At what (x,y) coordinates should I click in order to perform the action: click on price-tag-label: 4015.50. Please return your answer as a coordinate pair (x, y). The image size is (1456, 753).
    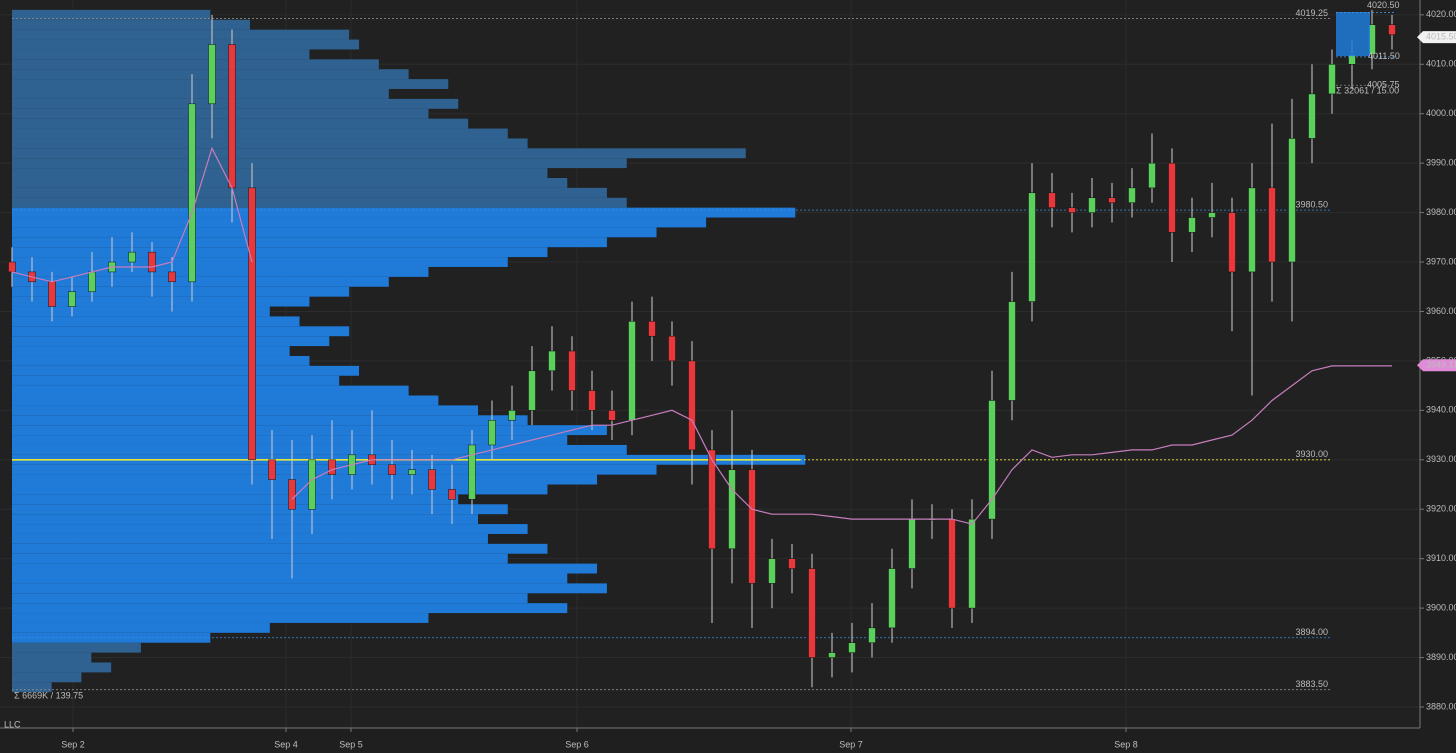
    Looking at the image, I should click on (1441, 36).